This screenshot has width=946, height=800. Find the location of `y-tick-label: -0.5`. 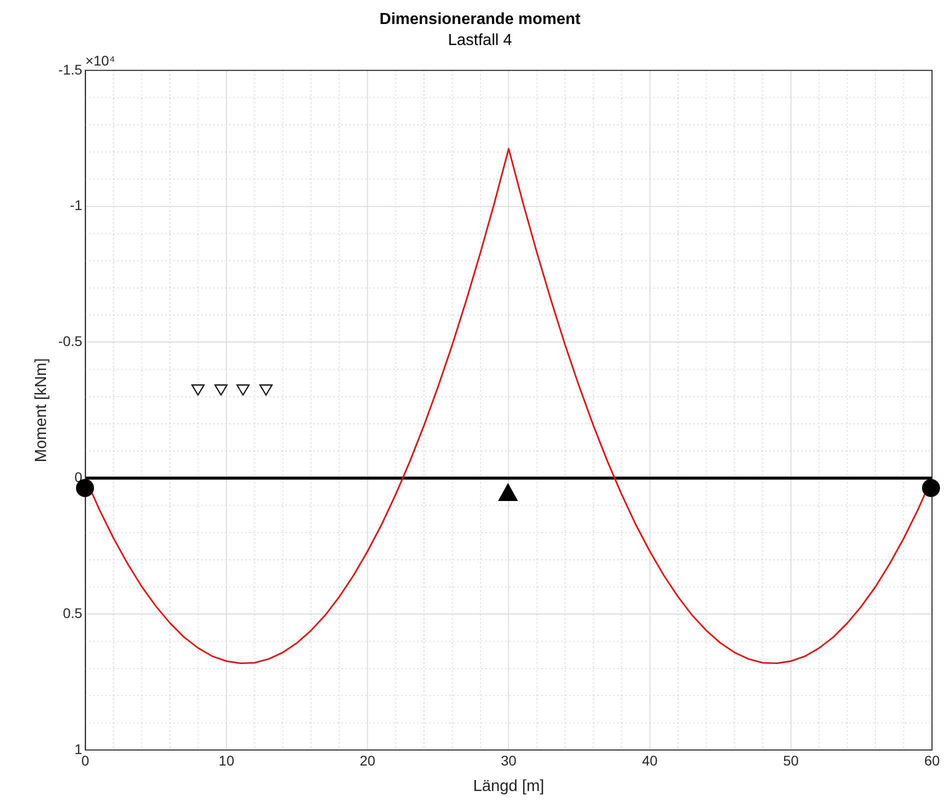

y-tick-label: -0.5 is located at coordinates (70, 341).